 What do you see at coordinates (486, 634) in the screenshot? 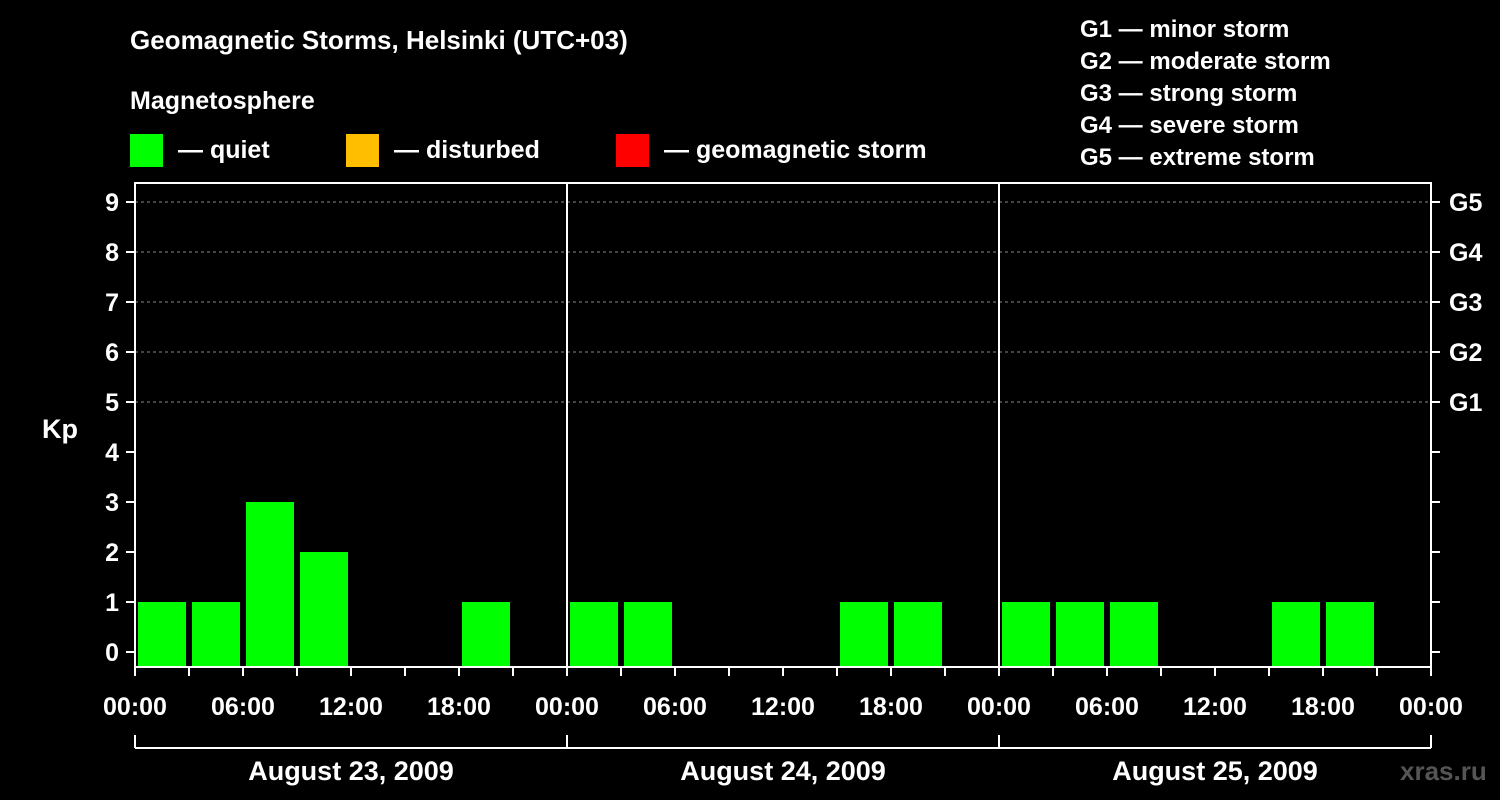
I see `bar-day1-slot7` at bounding box center [486, 634].